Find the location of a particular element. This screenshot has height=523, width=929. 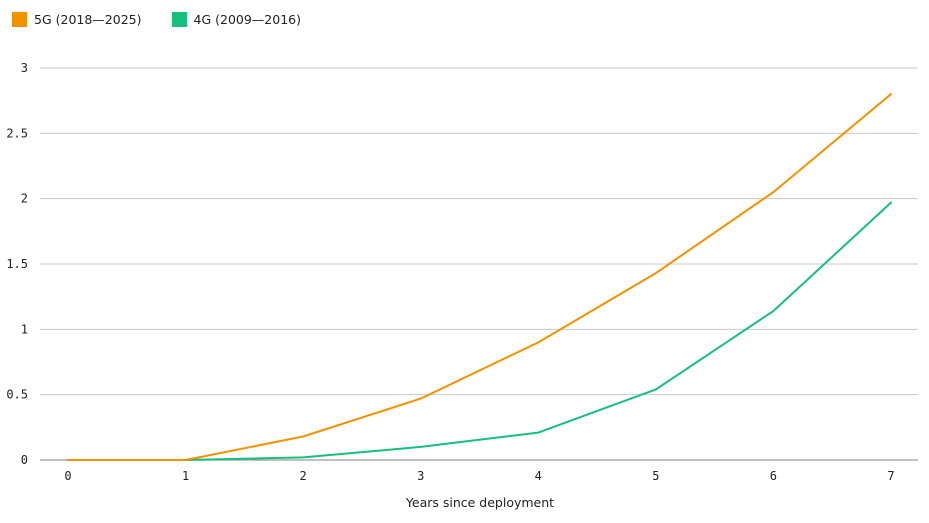

y-tick-label: 3 is located at coordinates (24, 68).